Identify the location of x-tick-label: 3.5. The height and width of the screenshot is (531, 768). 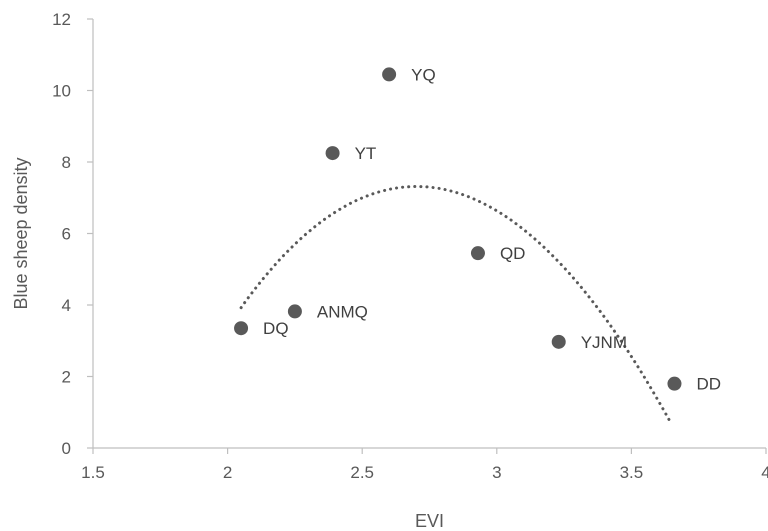
(632, 472).